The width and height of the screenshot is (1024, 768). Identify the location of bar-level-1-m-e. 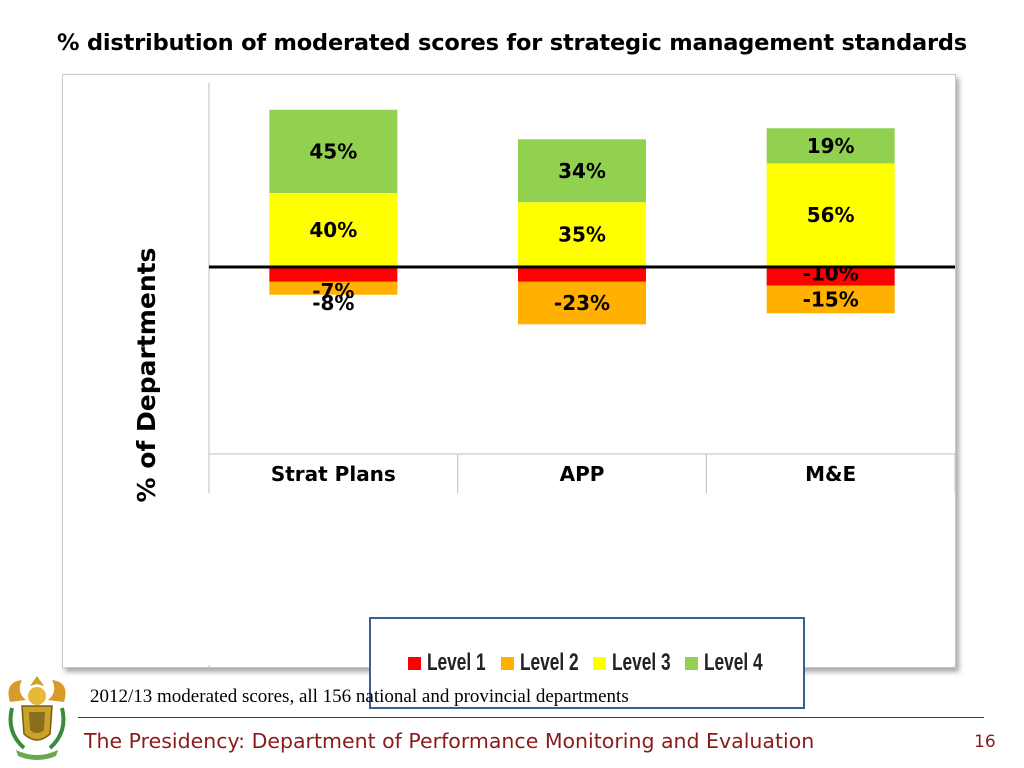
(830, 276).